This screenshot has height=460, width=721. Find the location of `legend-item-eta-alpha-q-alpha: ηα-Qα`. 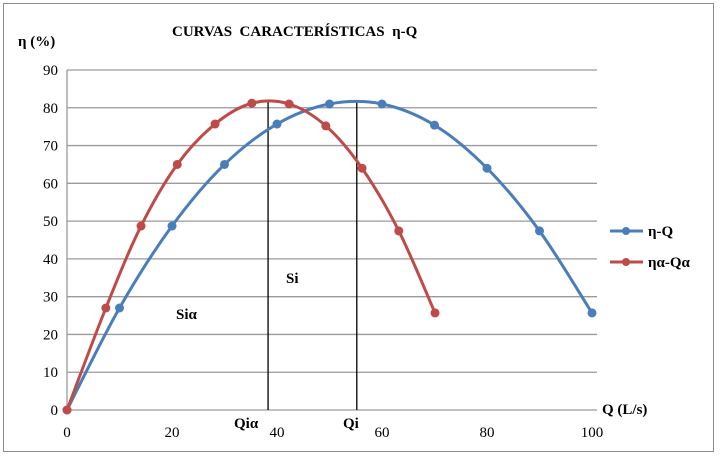

legend-item-eta-alpha-q-alpha: ηα-Qα is located at coordinates (650, 263).